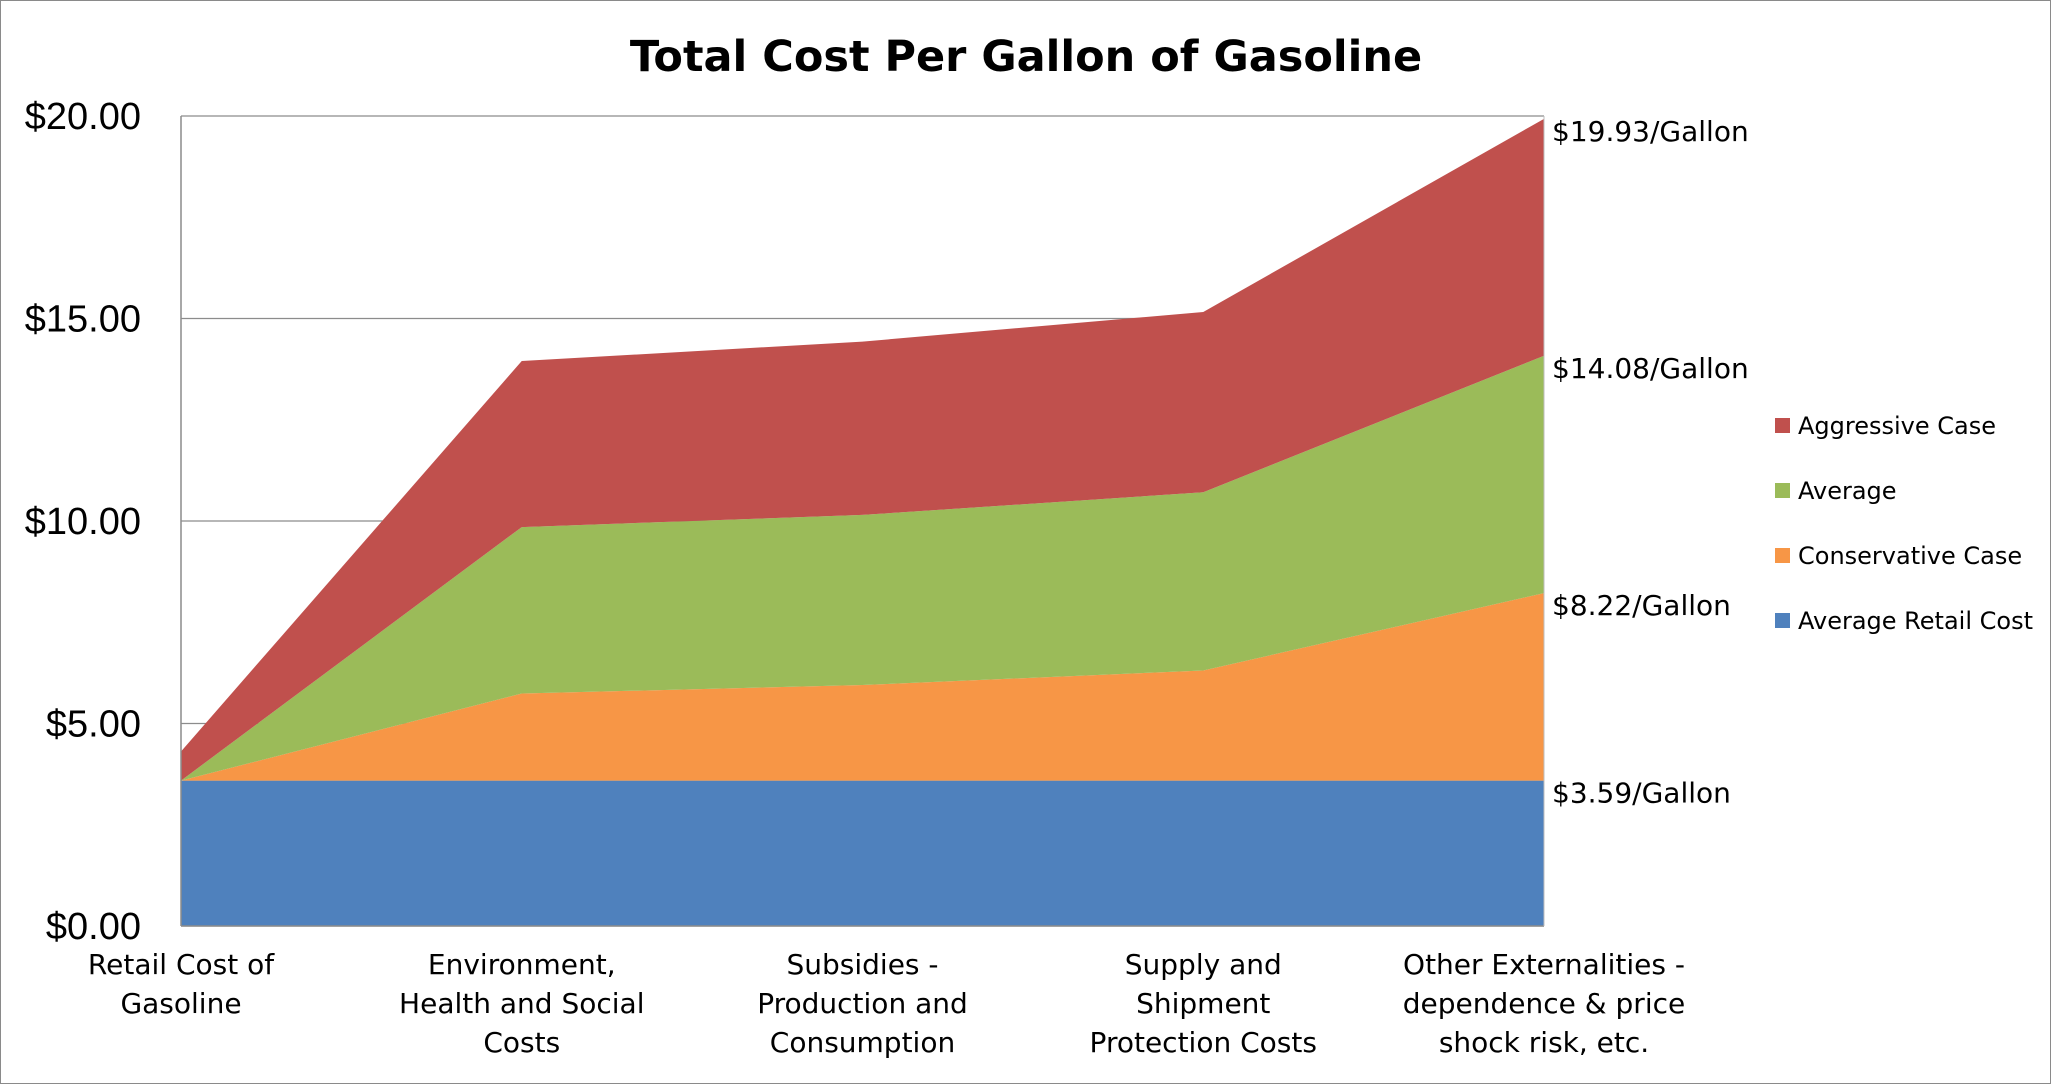 The height and width of the screenshot is (1084, 2051). What do you see at coordinates (522, 964) in the screenshot?
I see `x-tick-label: Environment,` at bounding box center [522, 964].